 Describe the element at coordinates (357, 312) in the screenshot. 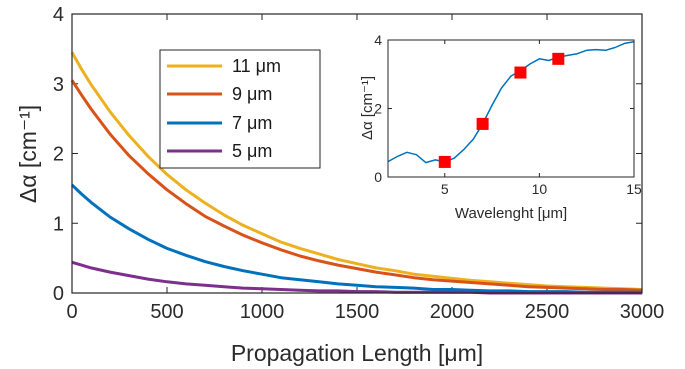

I see `main-x-tick-label: 1500` at that location.